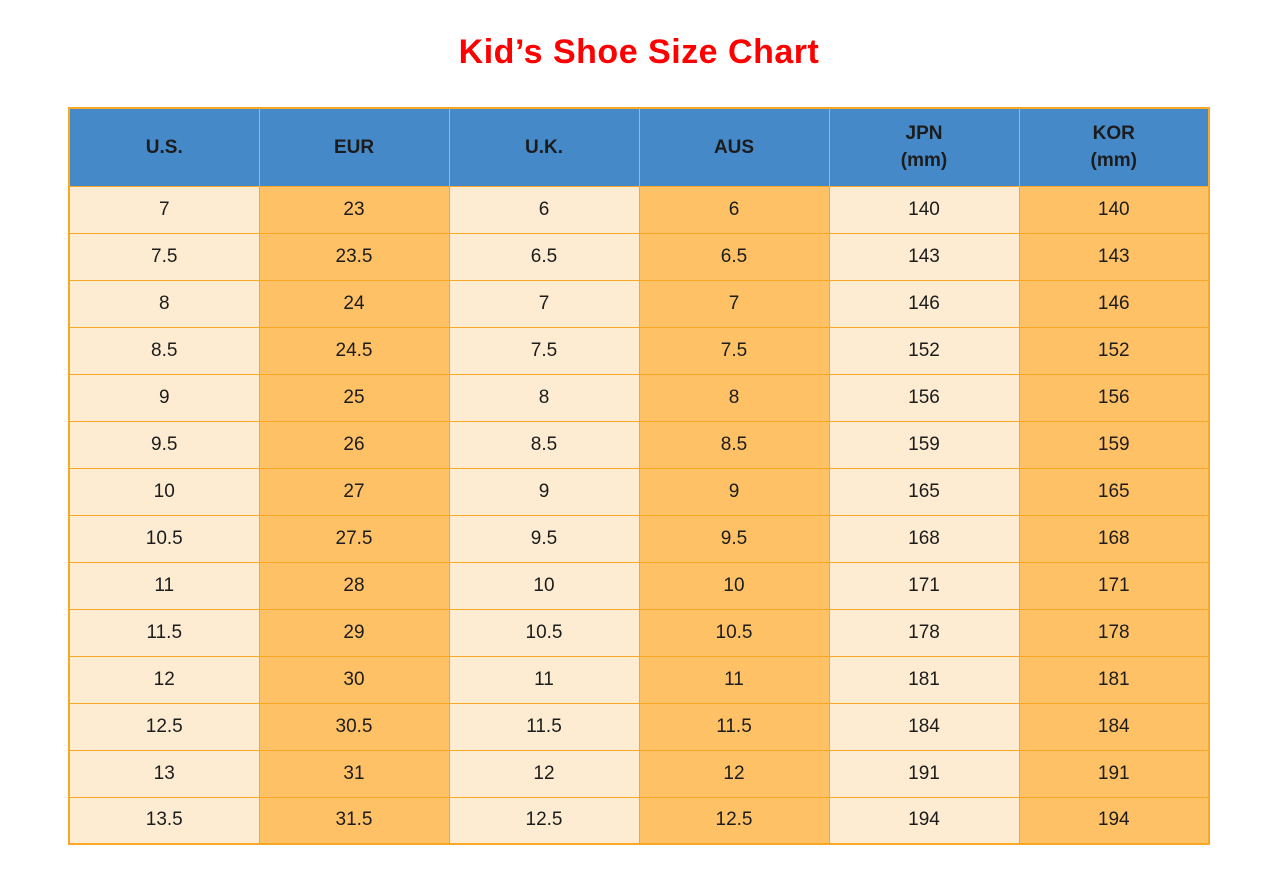  What do you see at coordinates (544, 147) in the screenshot?
I see `column-header-u-k: U.K.` at bounding box center [544, 147].